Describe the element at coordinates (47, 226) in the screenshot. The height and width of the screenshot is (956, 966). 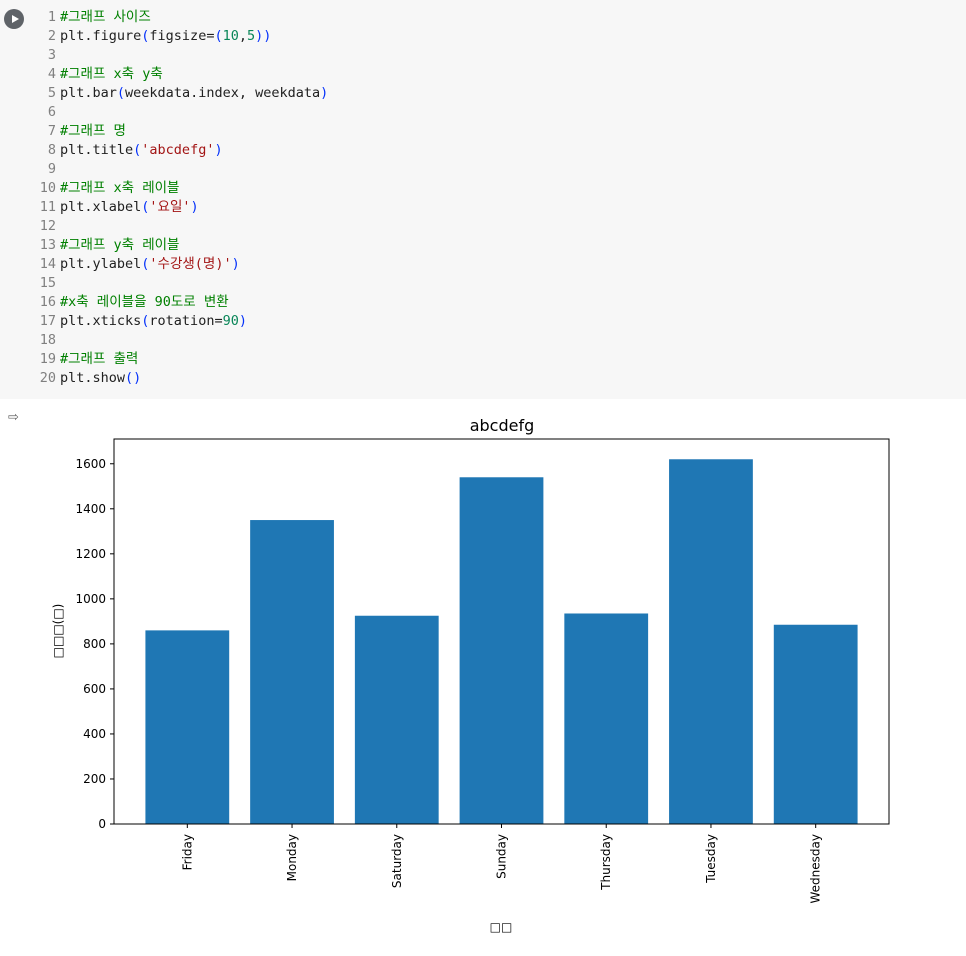
I see `line-number: 12` at that location.